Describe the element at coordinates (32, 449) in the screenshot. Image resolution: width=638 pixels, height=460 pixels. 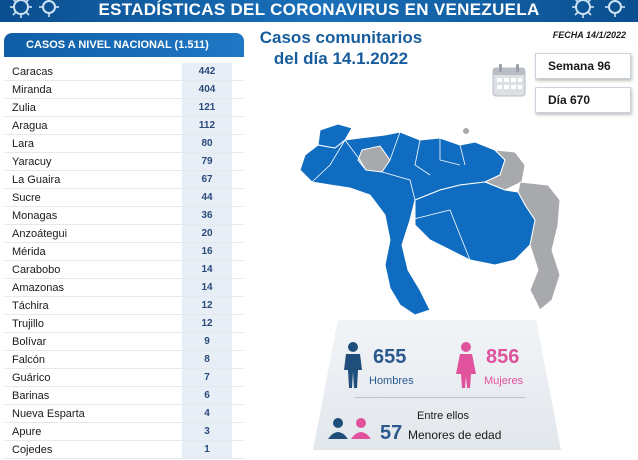
I see `state-name: Cojedes` at that location.